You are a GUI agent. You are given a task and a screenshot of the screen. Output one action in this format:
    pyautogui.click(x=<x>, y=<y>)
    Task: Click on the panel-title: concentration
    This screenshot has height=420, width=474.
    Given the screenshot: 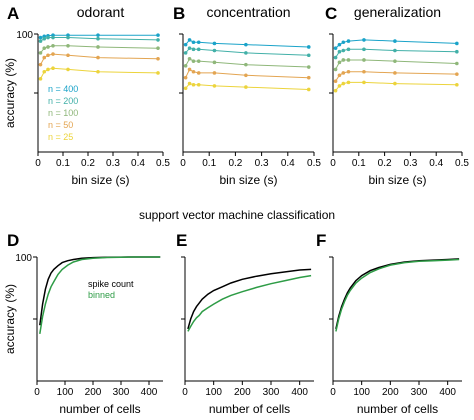 What is the action you would take?
    pyautogui.click(x=248, y=12)
    